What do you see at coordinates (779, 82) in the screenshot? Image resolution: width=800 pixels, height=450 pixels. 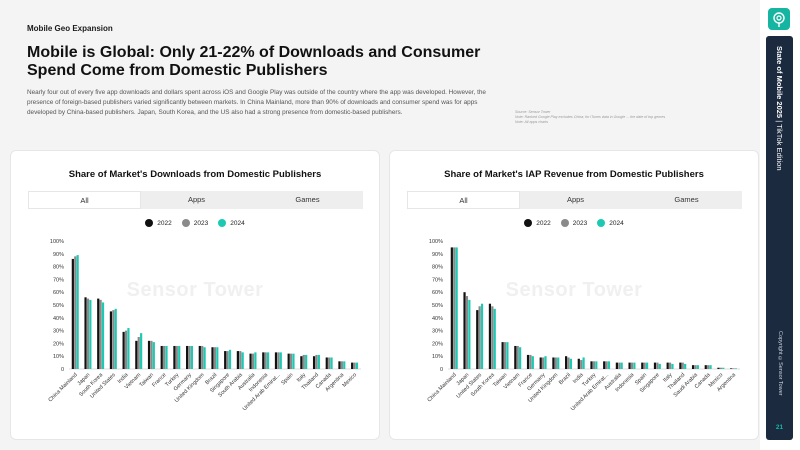 I see `report-title-bold: State of Mobile 2025` at bounding box center [779, 82].